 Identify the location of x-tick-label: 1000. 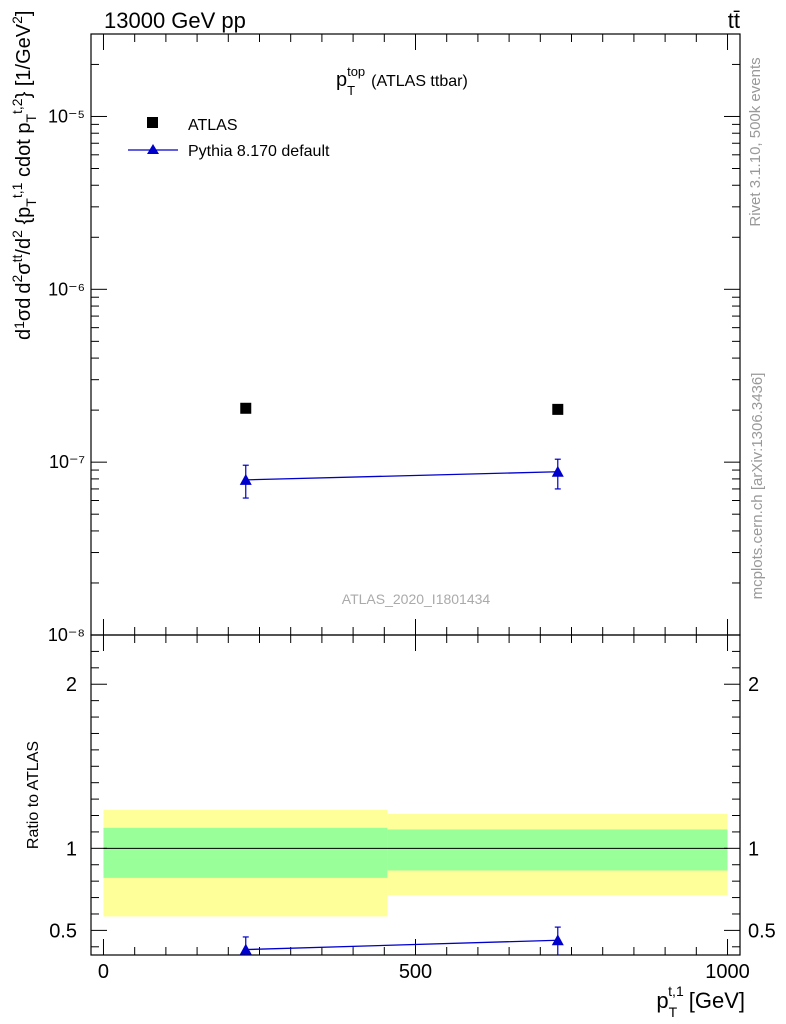
(727, 972).